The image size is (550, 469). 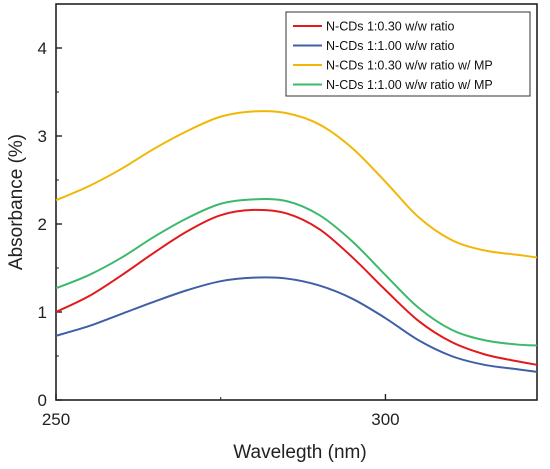 What do you see at coordinates (42, 224) in the screenshot?
I see `y-tick-label: 2` at bounding box center [42, 224].